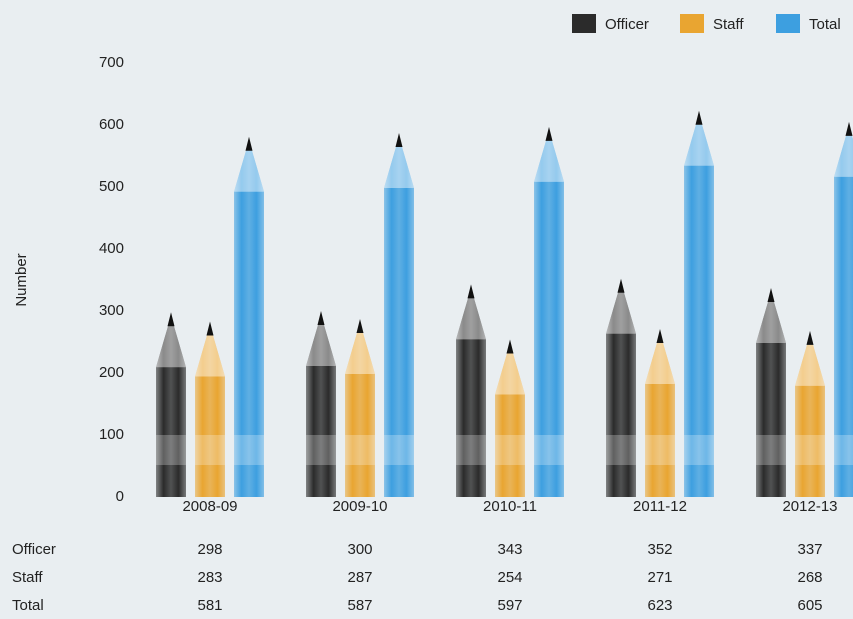  Describe the element at coordinates (209, 605) in the screenshot. I see `table-value: 581` at that location.